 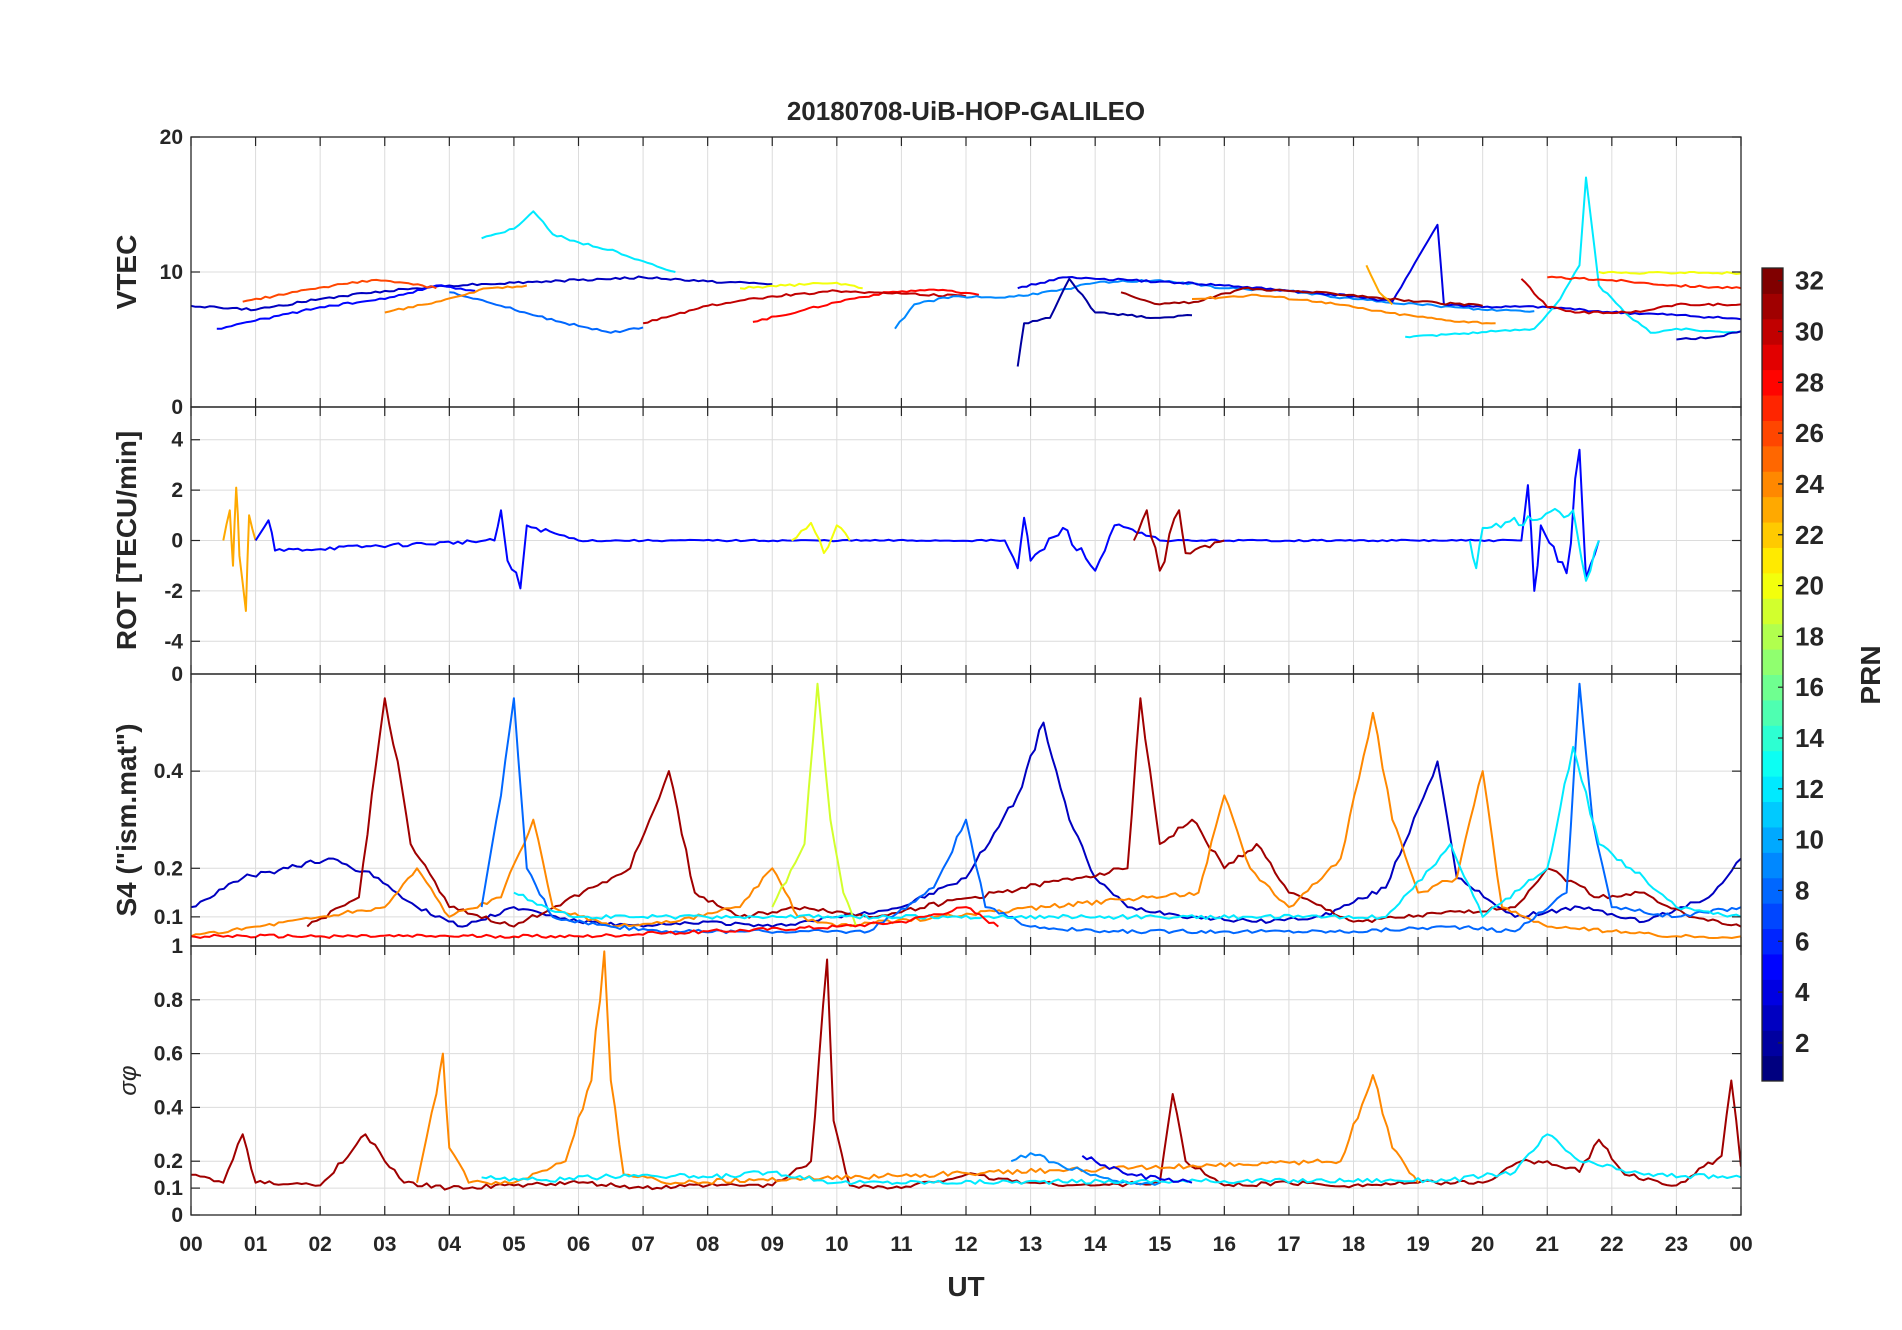 What do you see at coordinates (177, 674) in the screenshot?
I see `y-tick-label-top: 0` at bounding box center [177, 674].